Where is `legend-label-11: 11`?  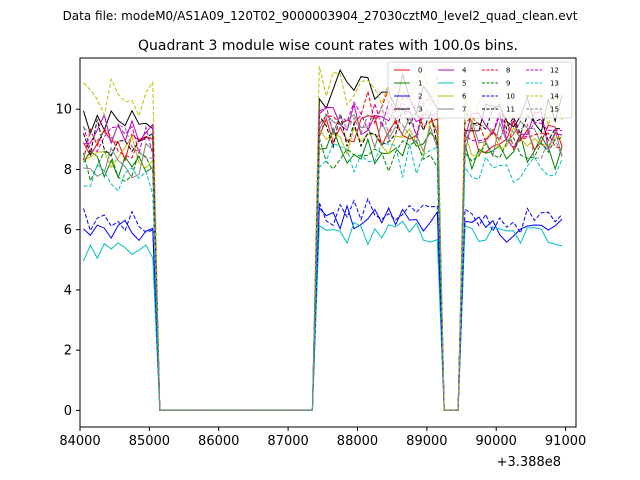
legend-label-11: 11 is located at coordinates (510, 110).